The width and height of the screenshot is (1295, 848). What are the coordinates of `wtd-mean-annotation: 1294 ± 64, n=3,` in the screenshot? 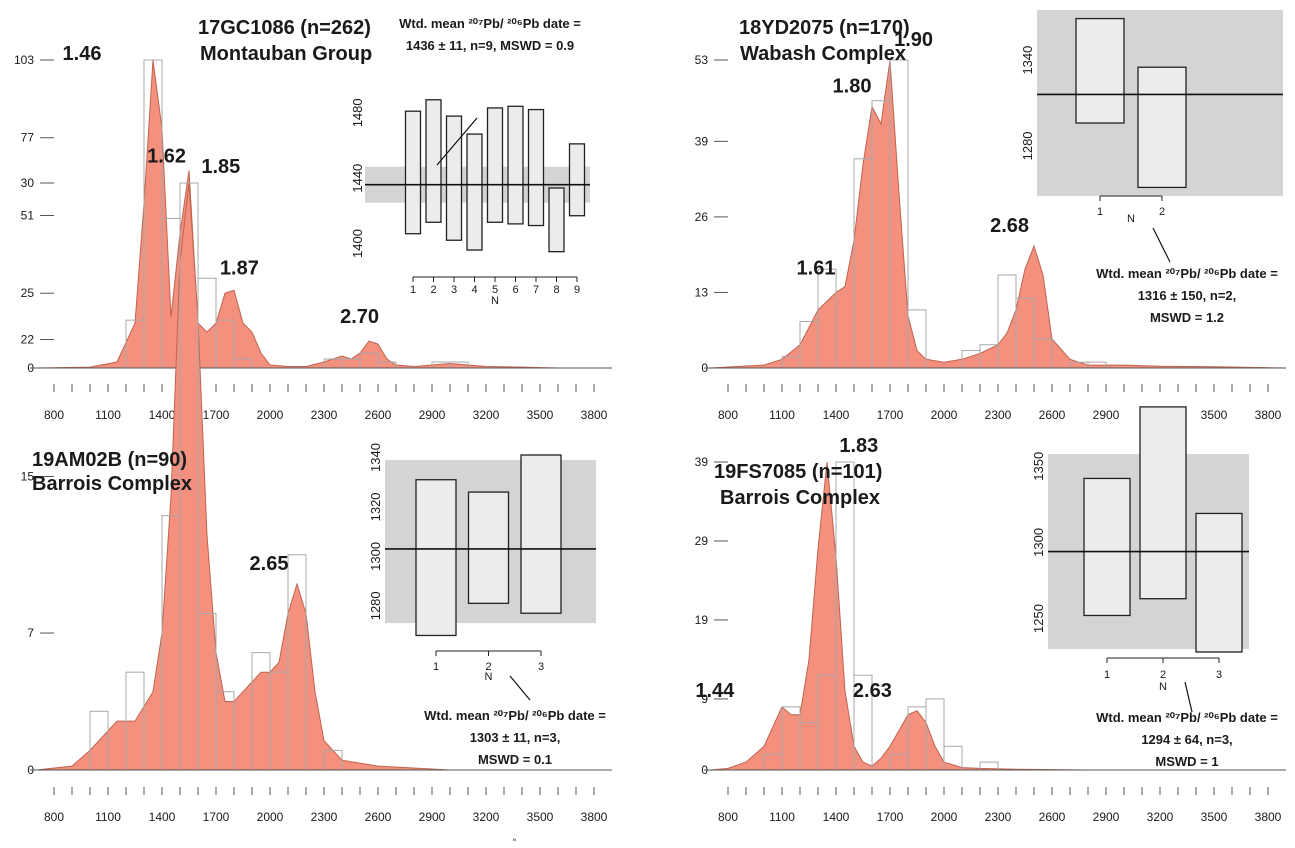 It's located at (1186, 739).